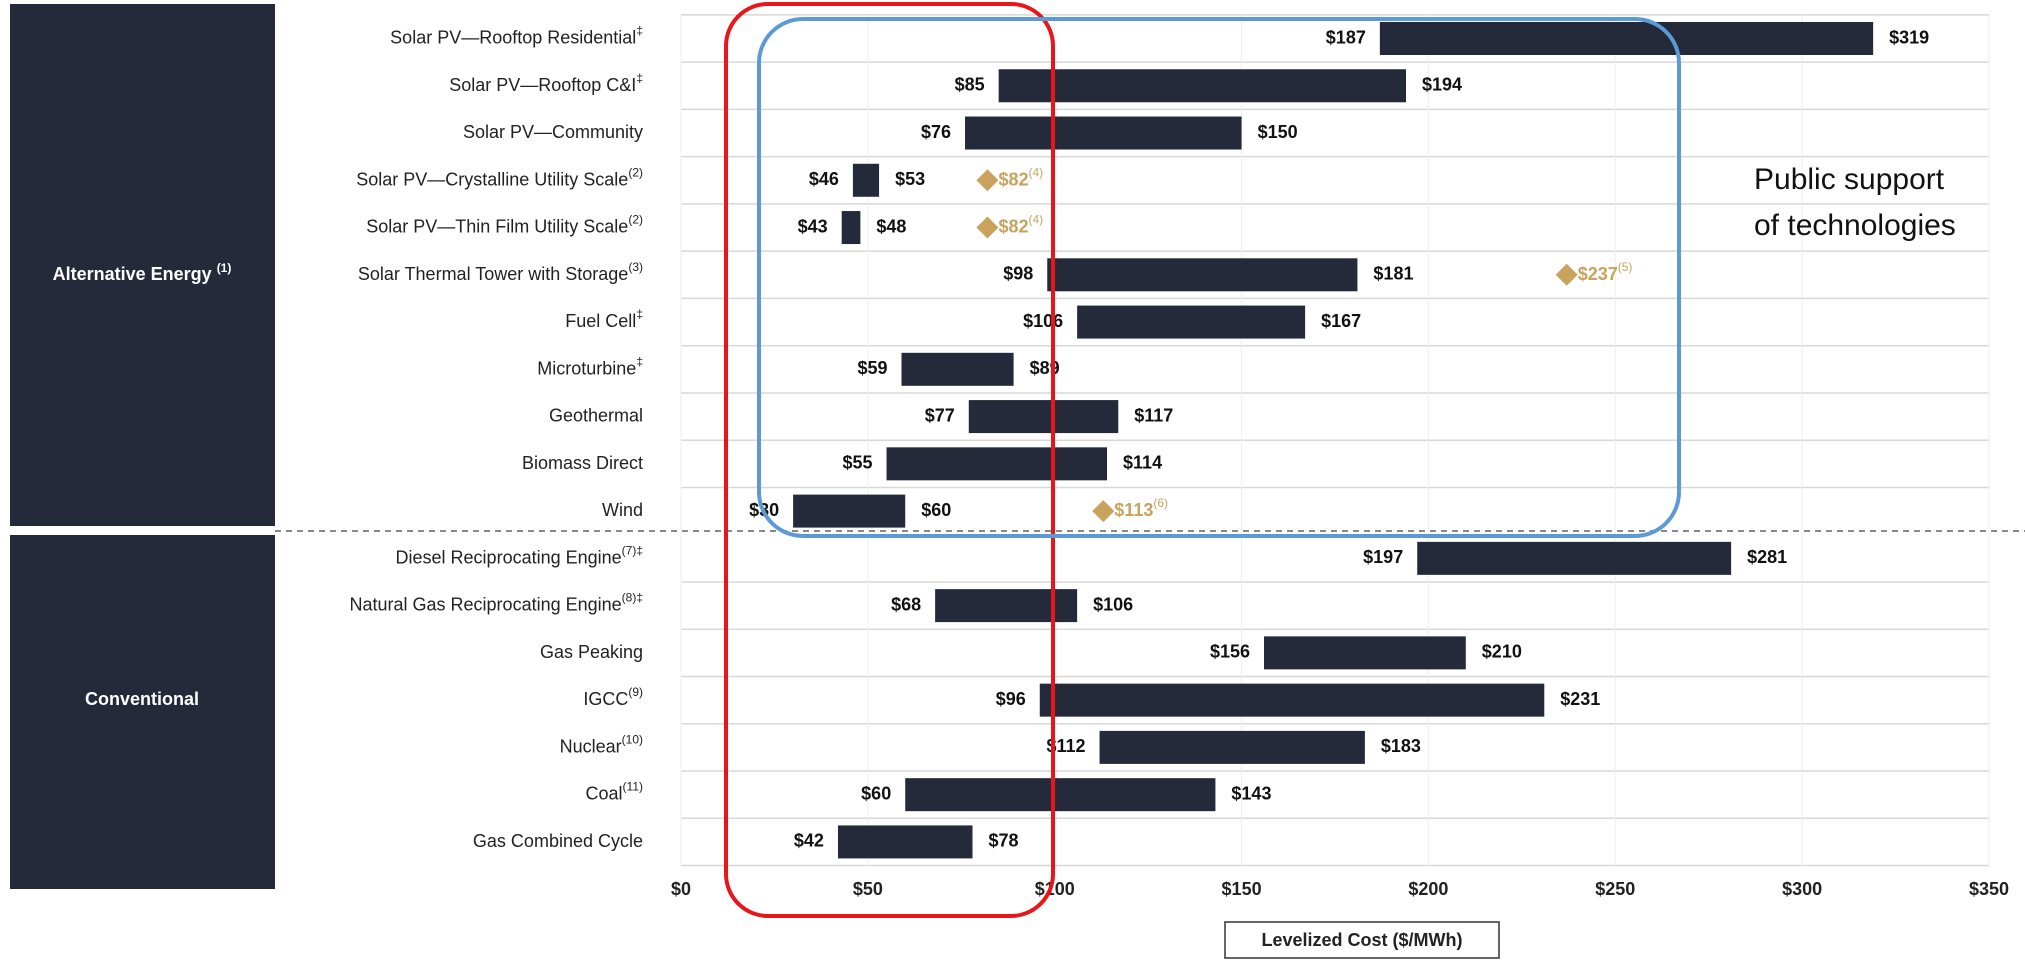  Describe the element at coordinates (632, 598) in the screenshot. I see `category-note: (8)‡` at that location.